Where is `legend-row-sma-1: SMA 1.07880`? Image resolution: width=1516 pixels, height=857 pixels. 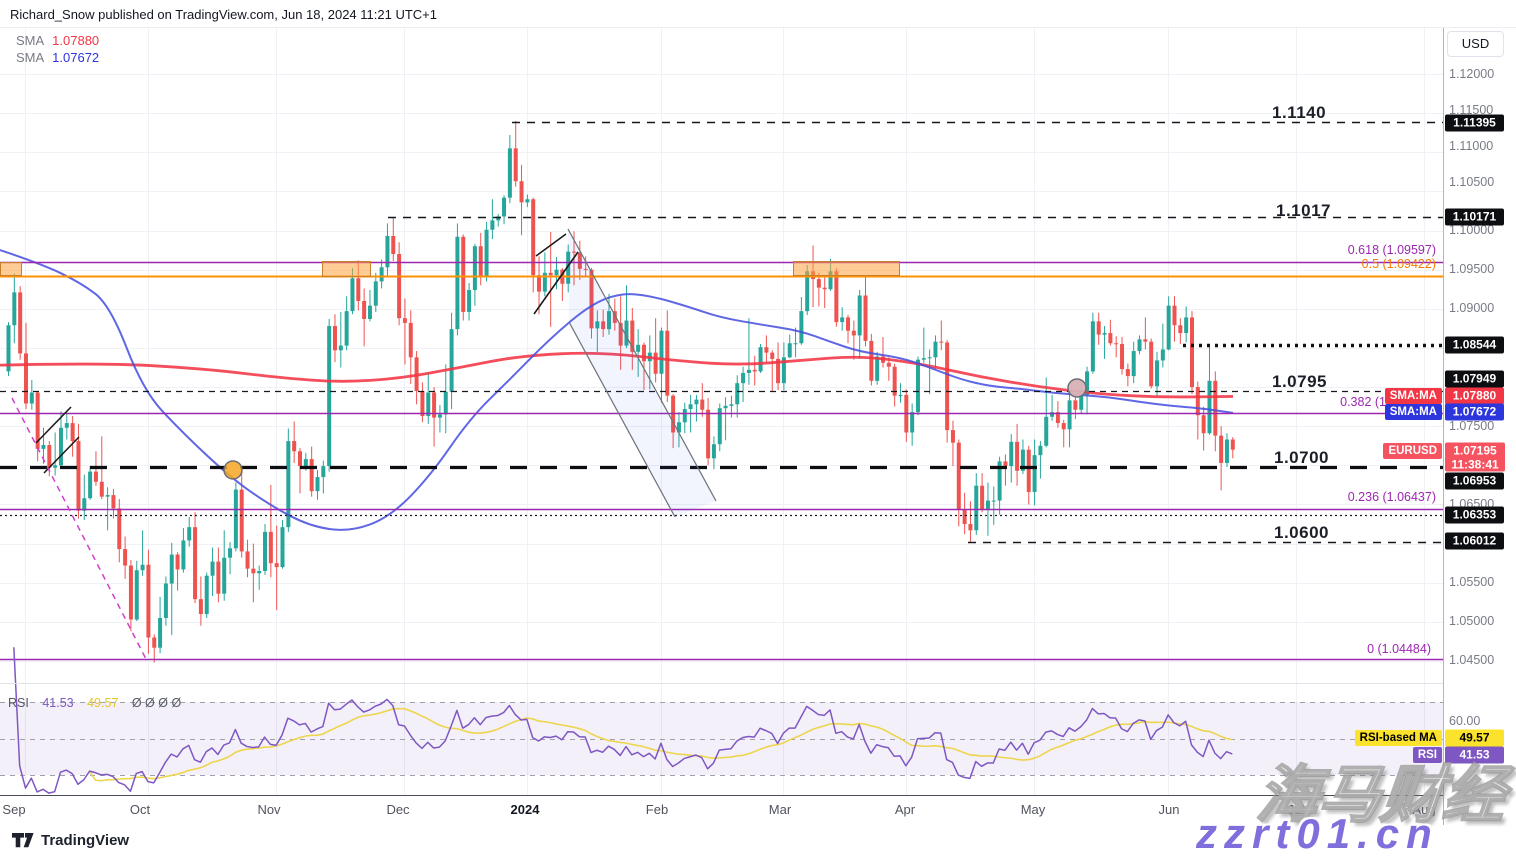 legend-row-sma-1: SMA 1.07880 is located at coordinates (57, 41).